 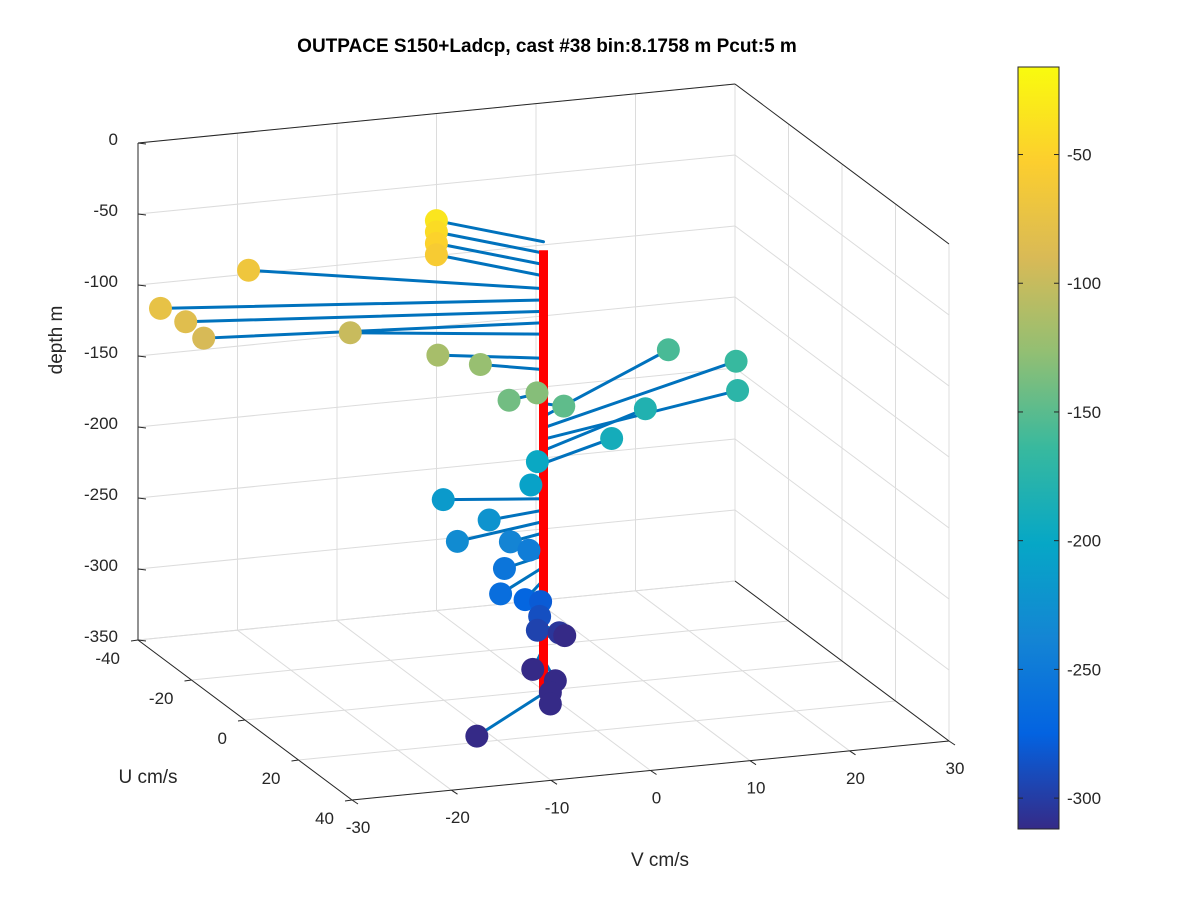 What do you see at coordinates (56, 340) in the screenshot?
I see `z-axis-label: depth m` at bounding box center [56, 340].